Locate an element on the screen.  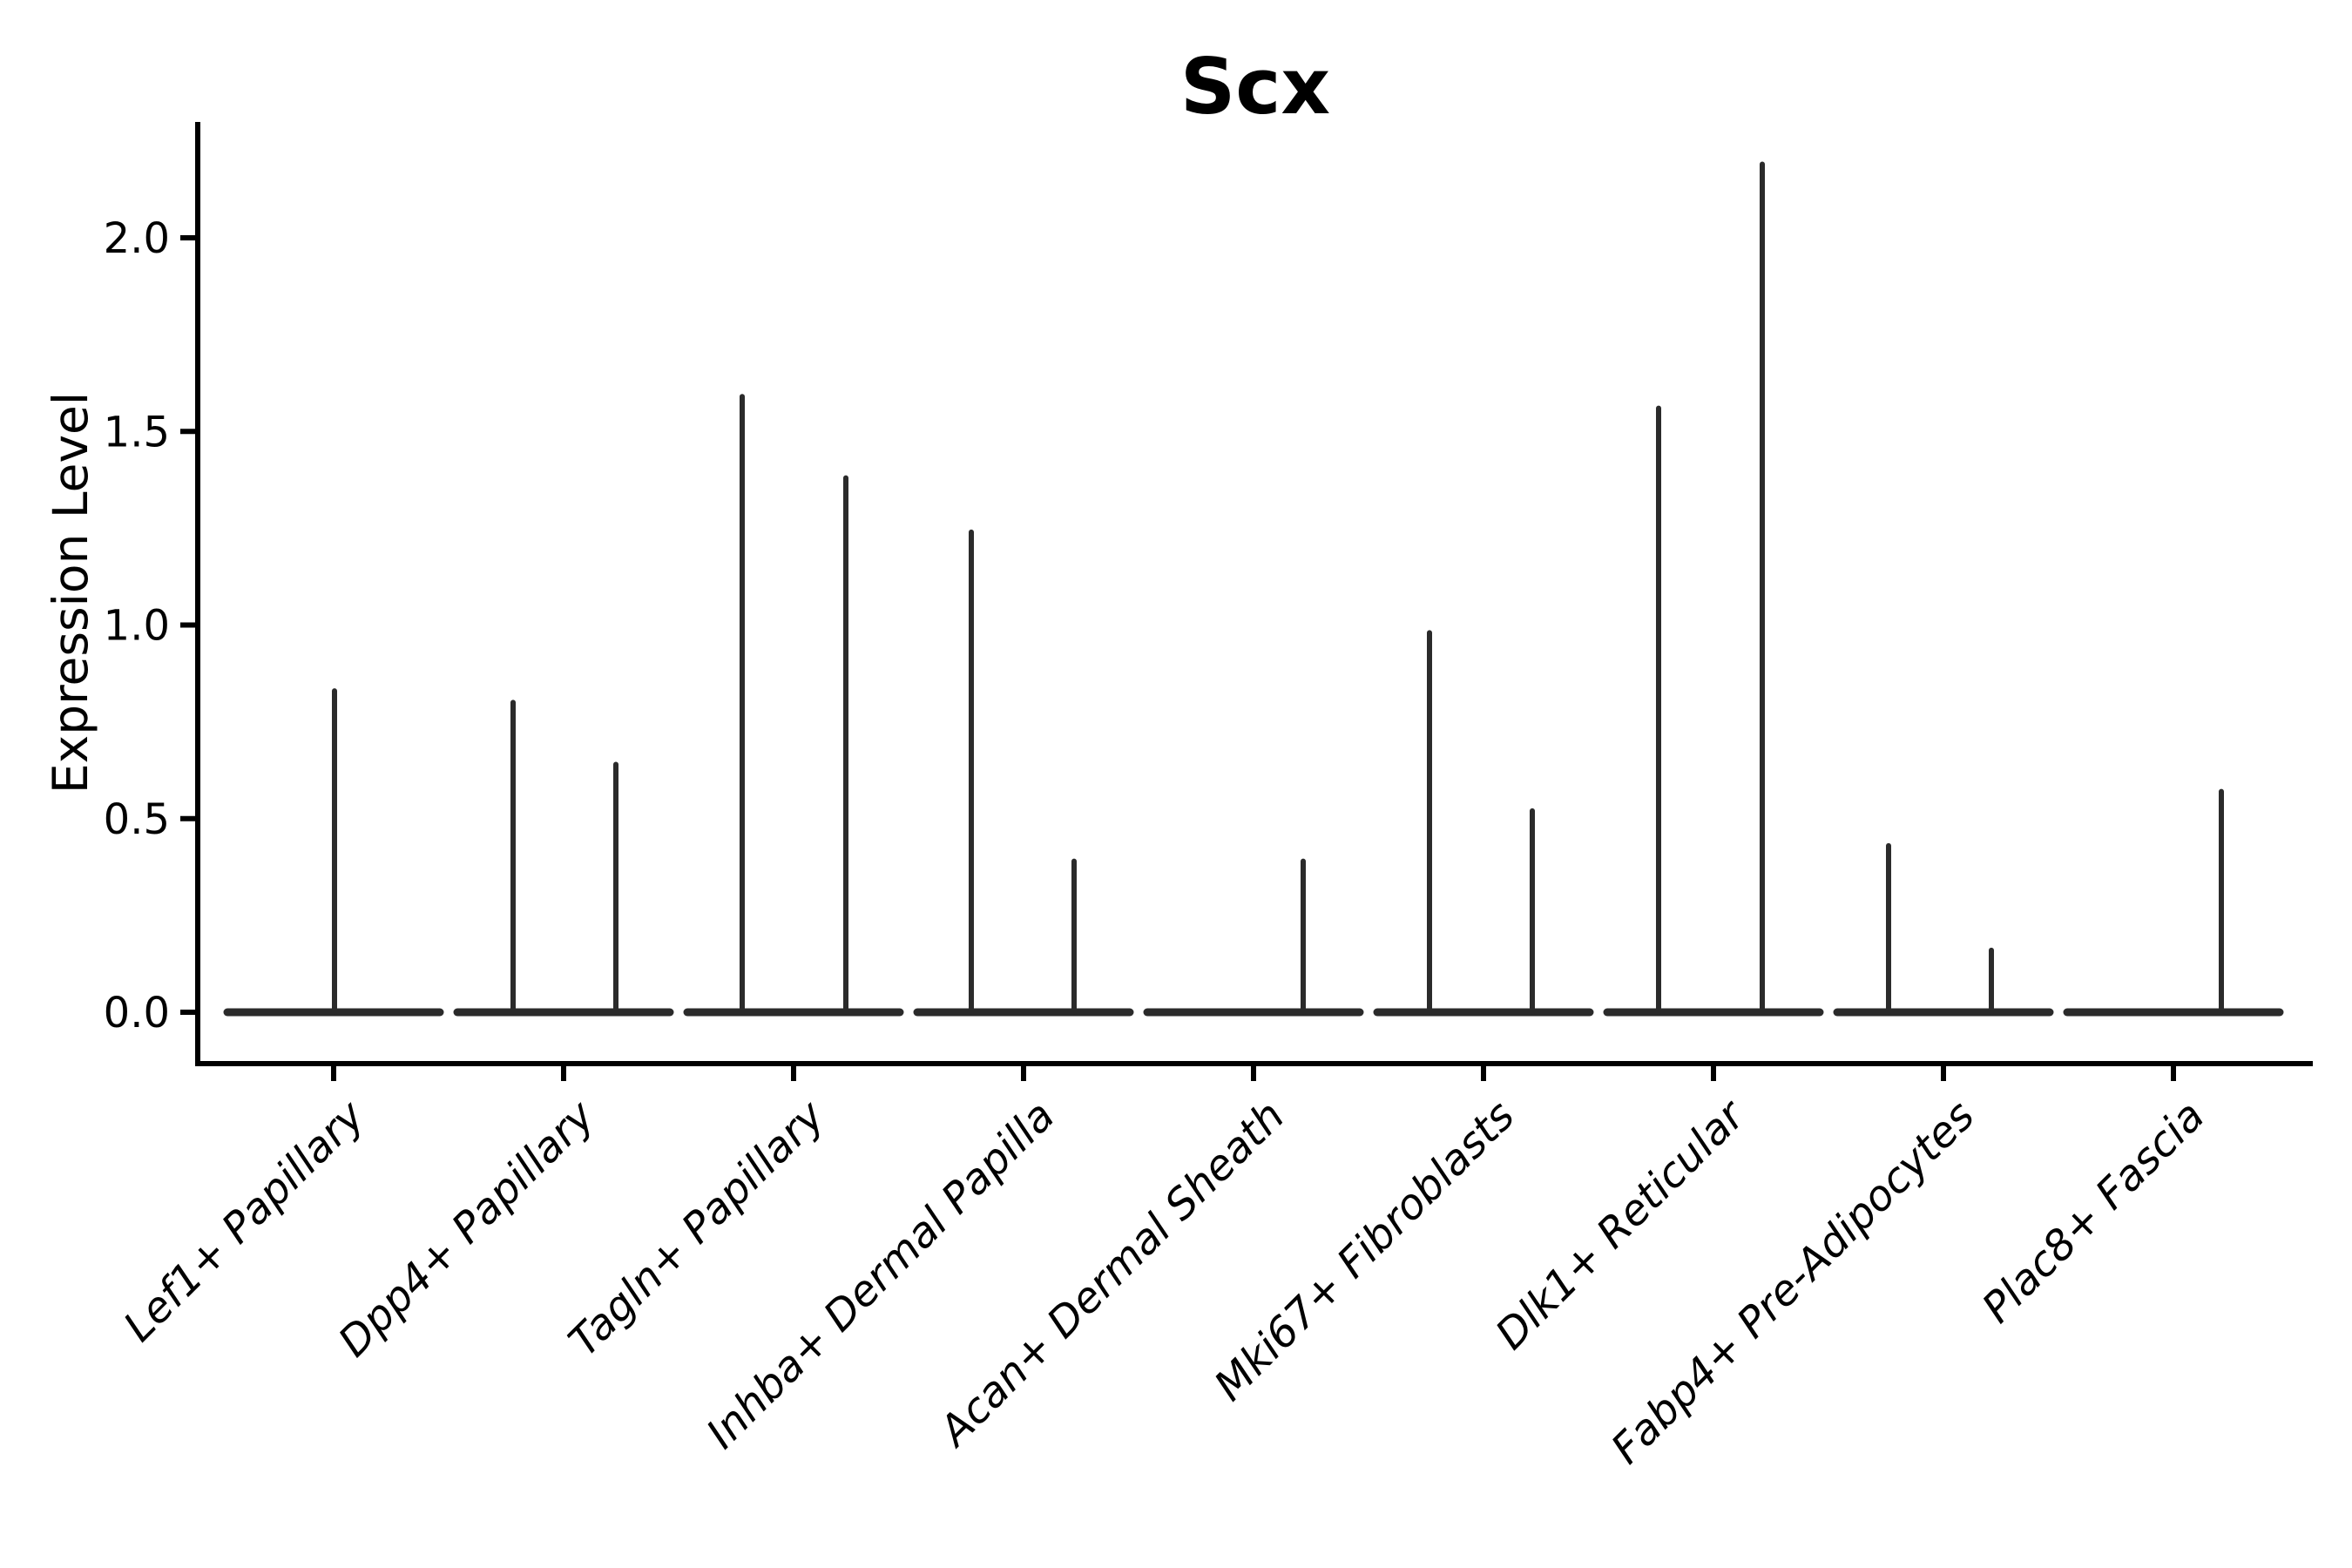
x-tick-label: Dpp4+ Papillary is located at coordinates (467, 1228).